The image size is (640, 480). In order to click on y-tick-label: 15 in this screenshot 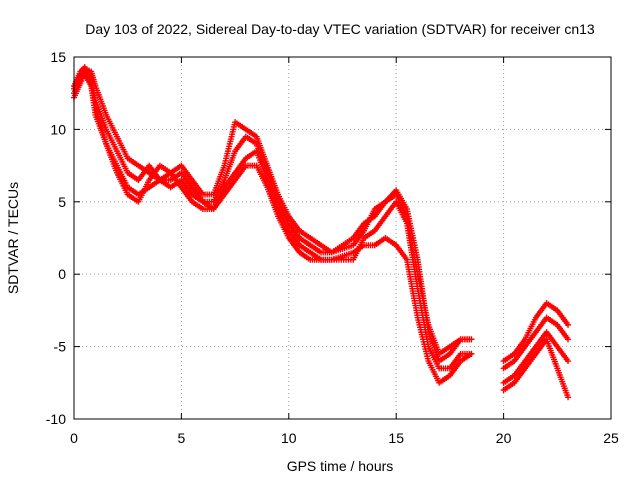, I will do `click(58, 57)`.